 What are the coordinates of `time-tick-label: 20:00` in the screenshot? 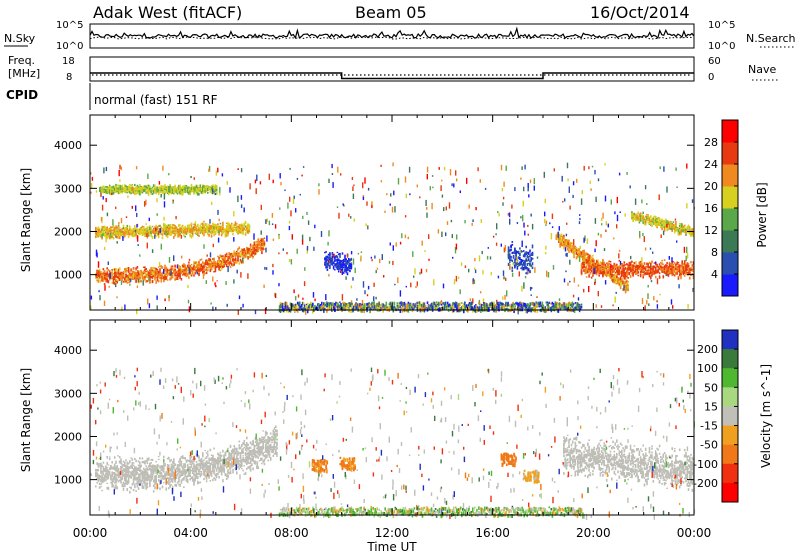 It's located at (593, 533).